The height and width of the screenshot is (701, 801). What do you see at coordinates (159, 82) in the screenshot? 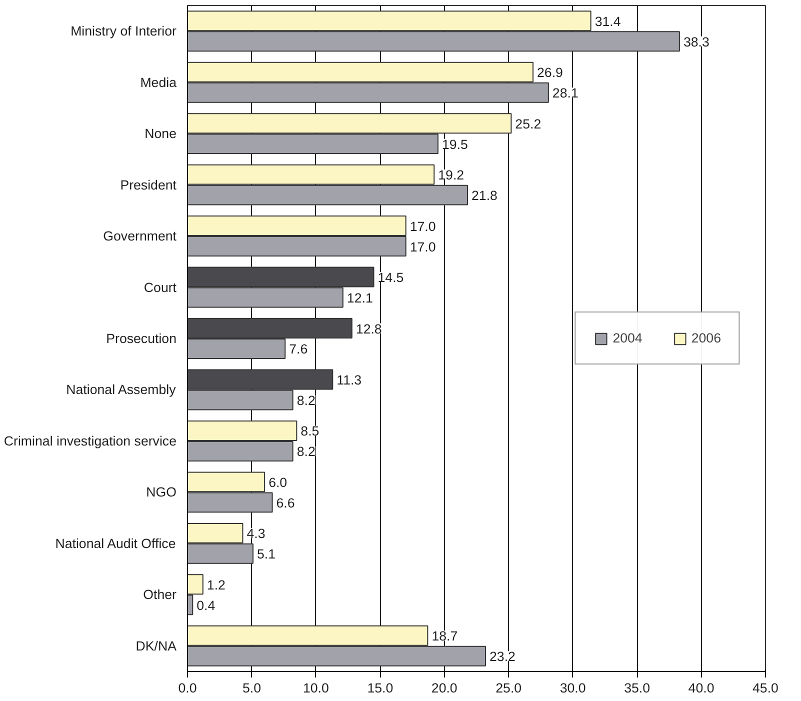
I see `y-tick-label: Media` at bounding box center [159, 82].